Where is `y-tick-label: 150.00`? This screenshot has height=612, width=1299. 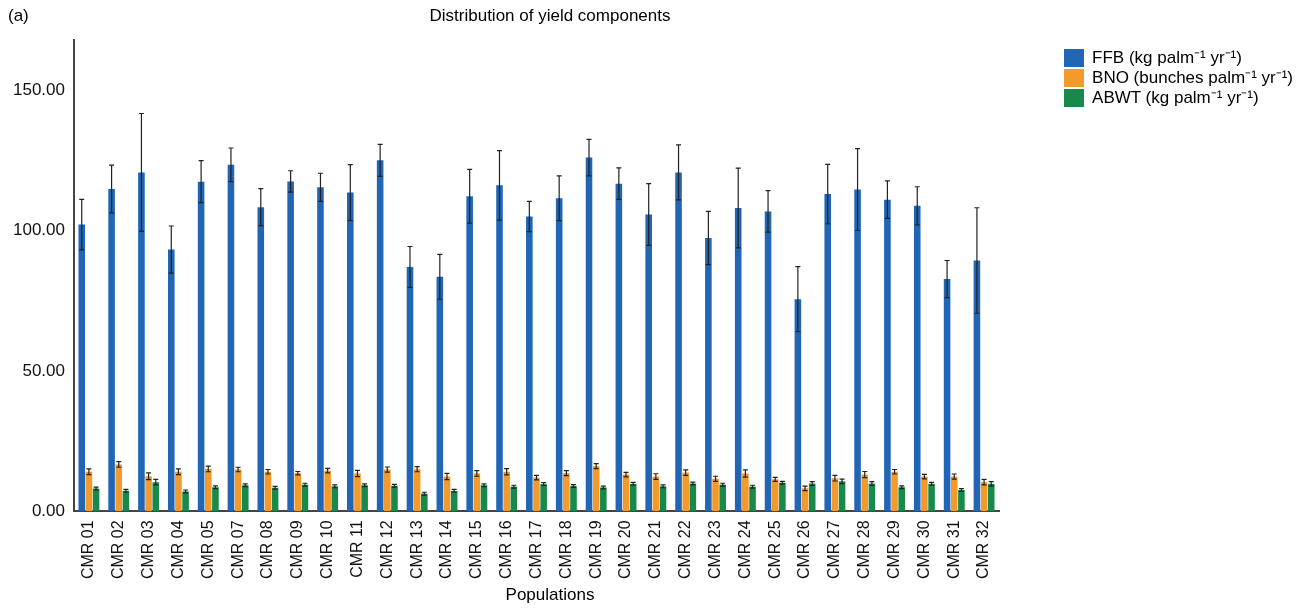 y-tick-label: 150.00 is located at coordinates (39, 90).